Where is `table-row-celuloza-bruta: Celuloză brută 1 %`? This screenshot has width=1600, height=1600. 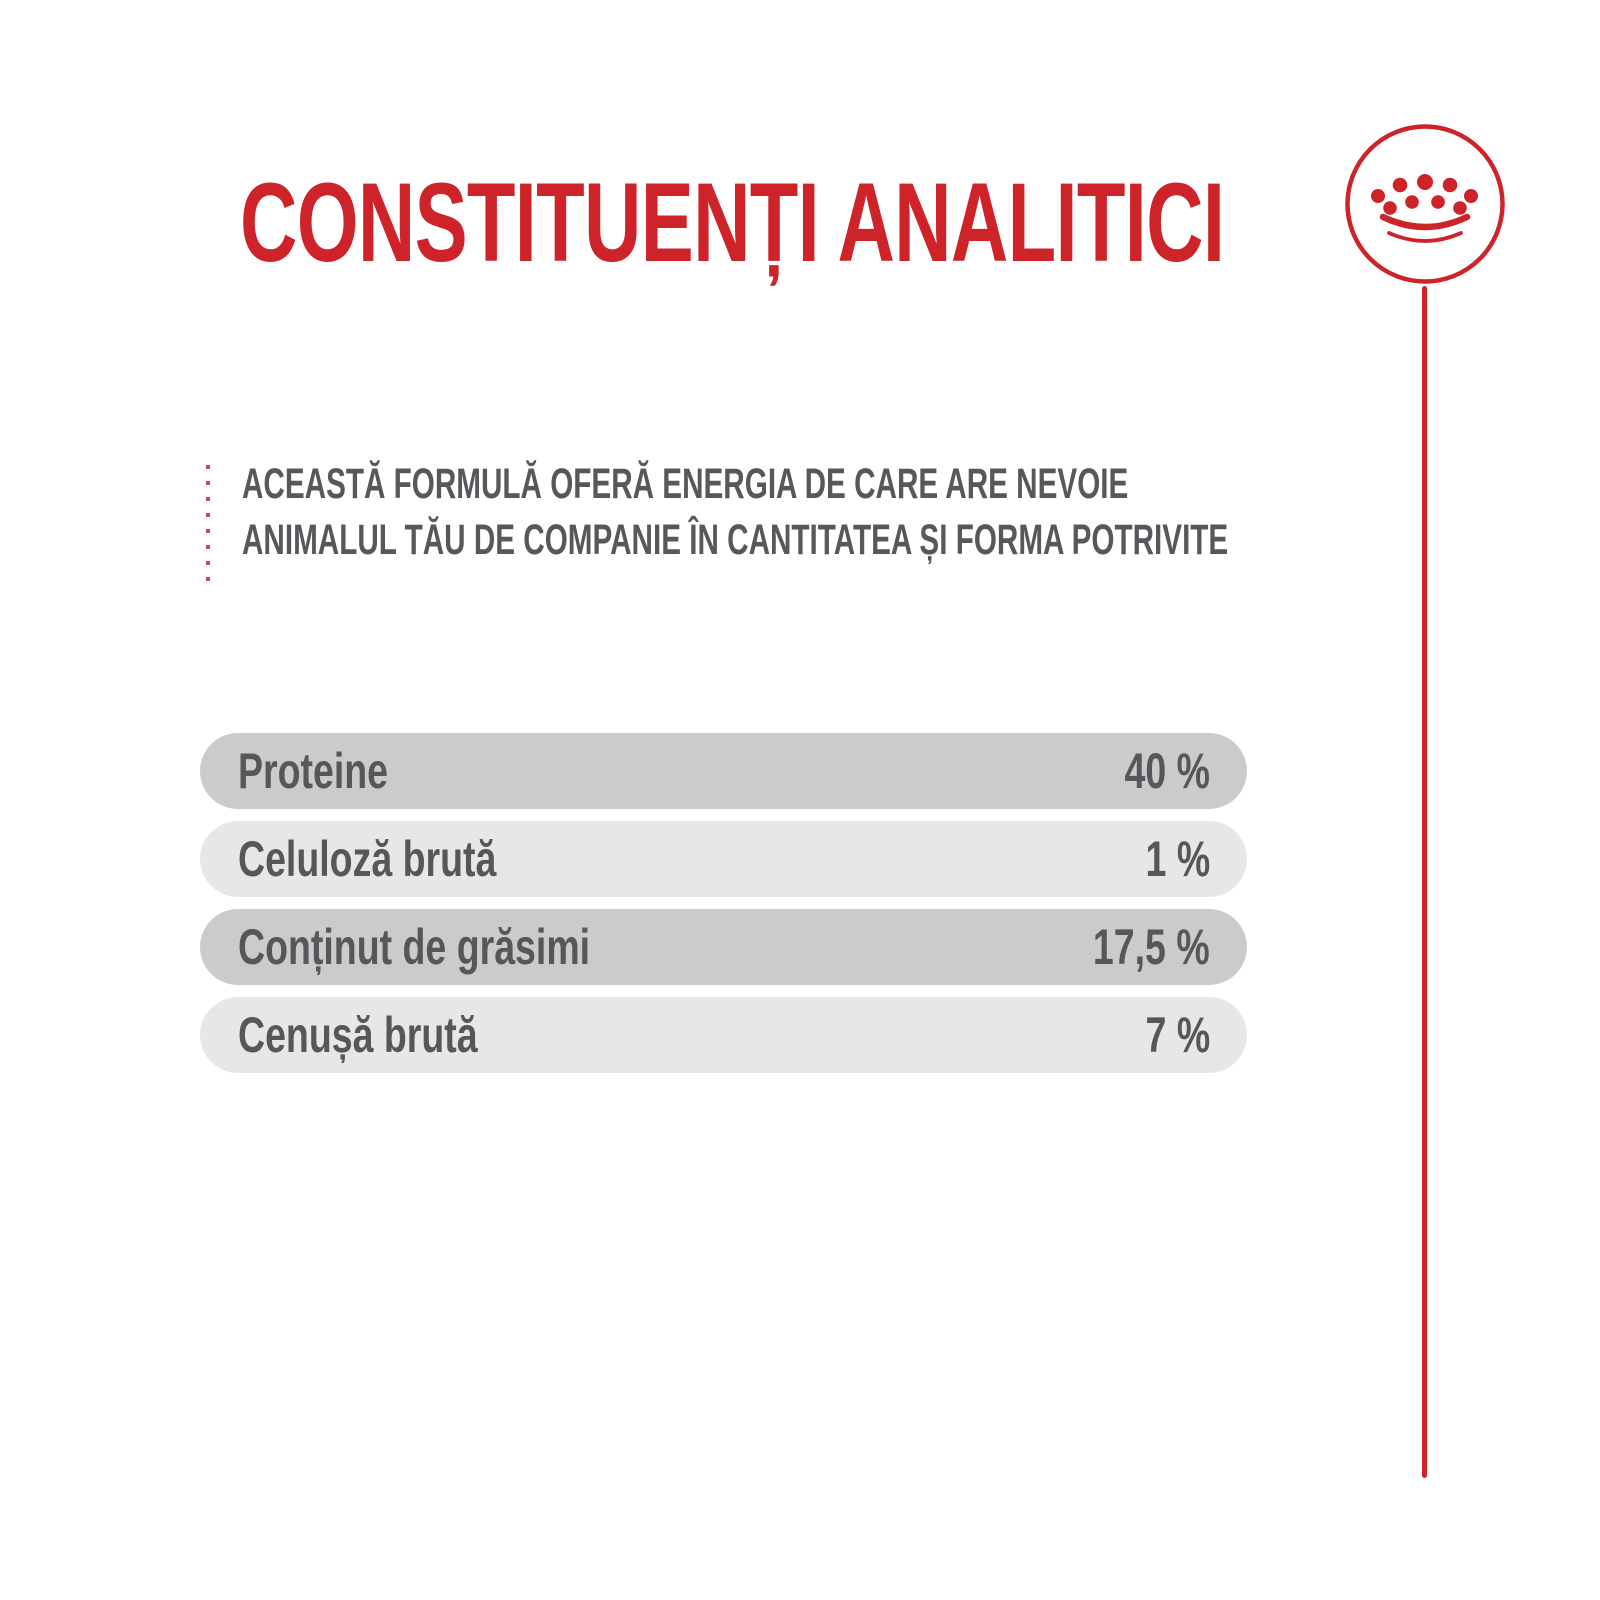
table-row-celuloza-bruta: Celuloză brută 1 % is located at coordinates (723, 859).